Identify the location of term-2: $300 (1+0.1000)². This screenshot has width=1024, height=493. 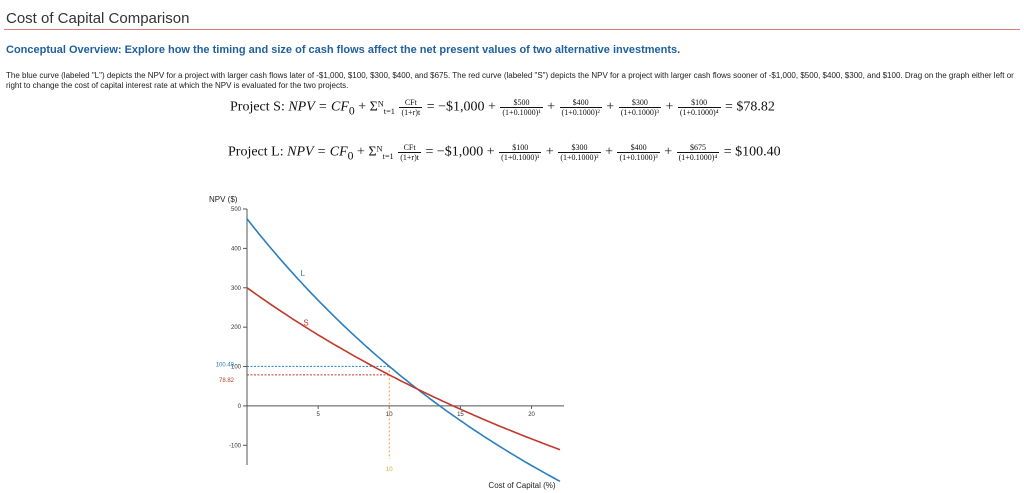
(579, 152).